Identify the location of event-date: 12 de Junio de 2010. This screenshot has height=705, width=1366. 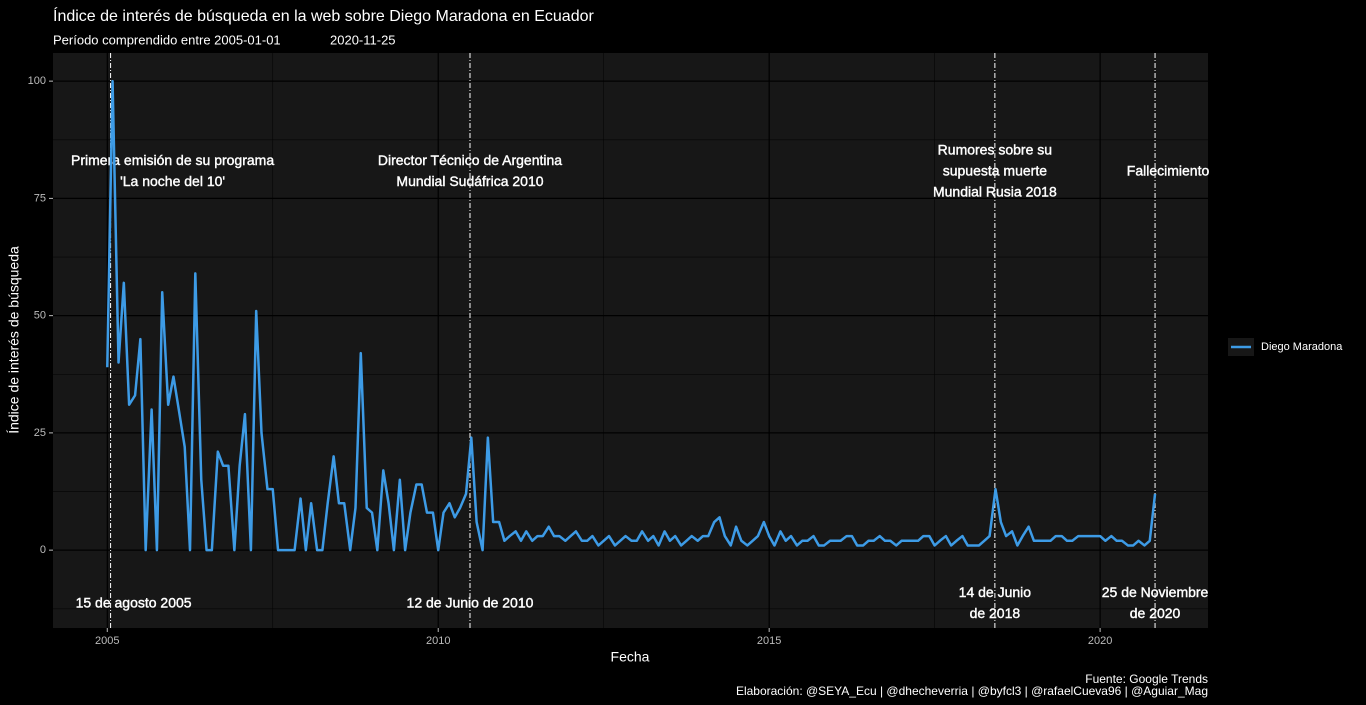
(470, 603).